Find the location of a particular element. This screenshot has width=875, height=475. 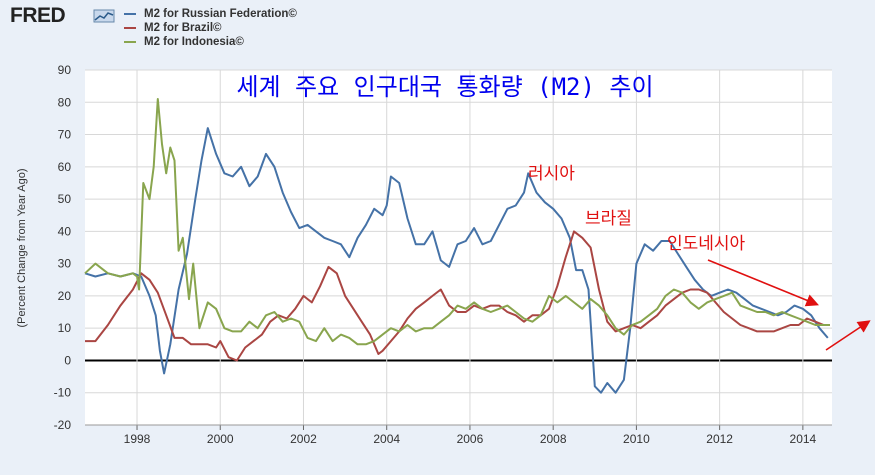

x-tick-label: 2000 is located at coordinates (220, 439).